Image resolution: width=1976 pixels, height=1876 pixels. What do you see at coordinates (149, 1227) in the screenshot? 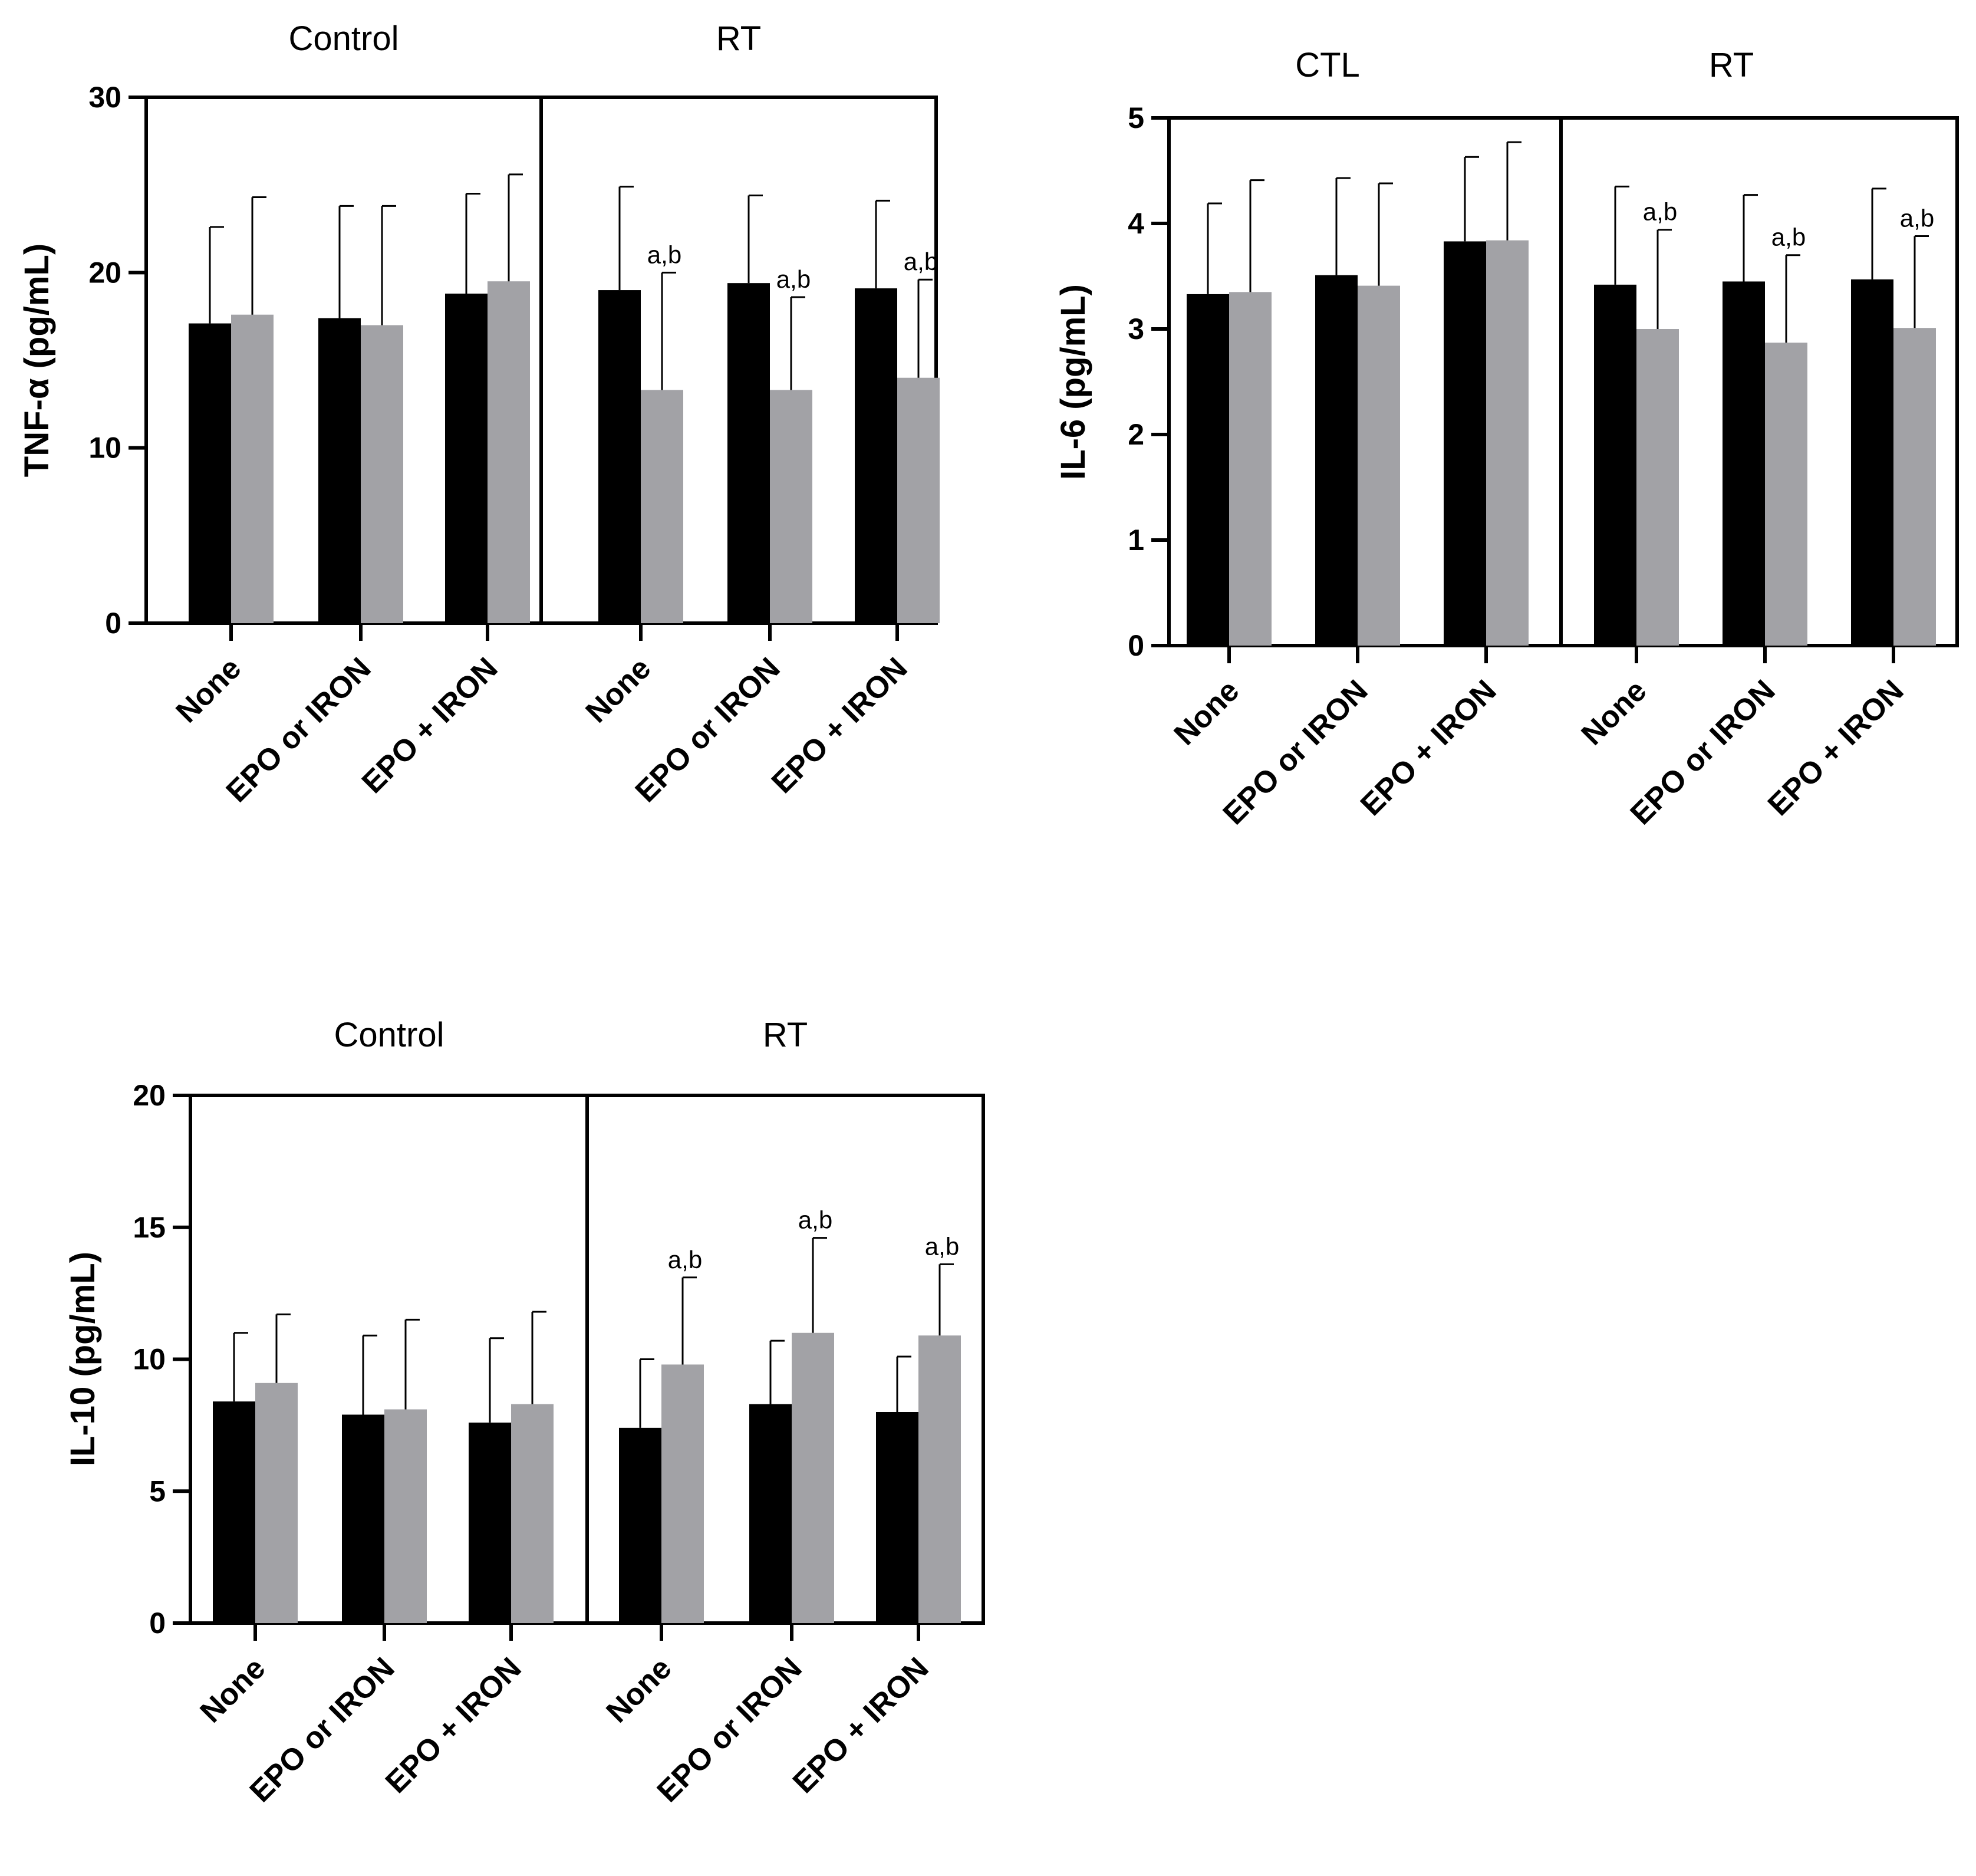
I see `y-tick-label: 15` at bounding box center [149, 1227].